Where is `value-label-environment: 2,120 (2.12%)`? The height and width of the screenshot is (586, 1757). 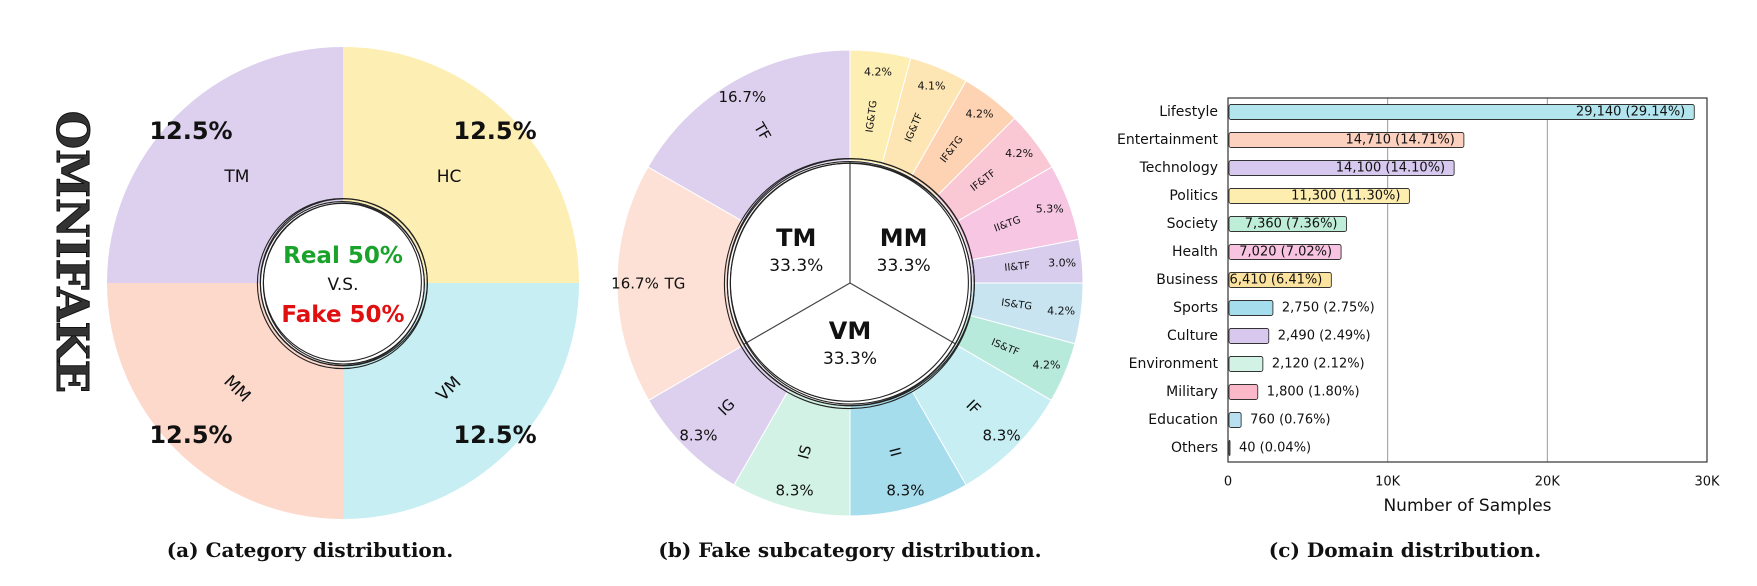 value-label-environment: 2,120 (2.12%) is located at coordinates (1318, 364).